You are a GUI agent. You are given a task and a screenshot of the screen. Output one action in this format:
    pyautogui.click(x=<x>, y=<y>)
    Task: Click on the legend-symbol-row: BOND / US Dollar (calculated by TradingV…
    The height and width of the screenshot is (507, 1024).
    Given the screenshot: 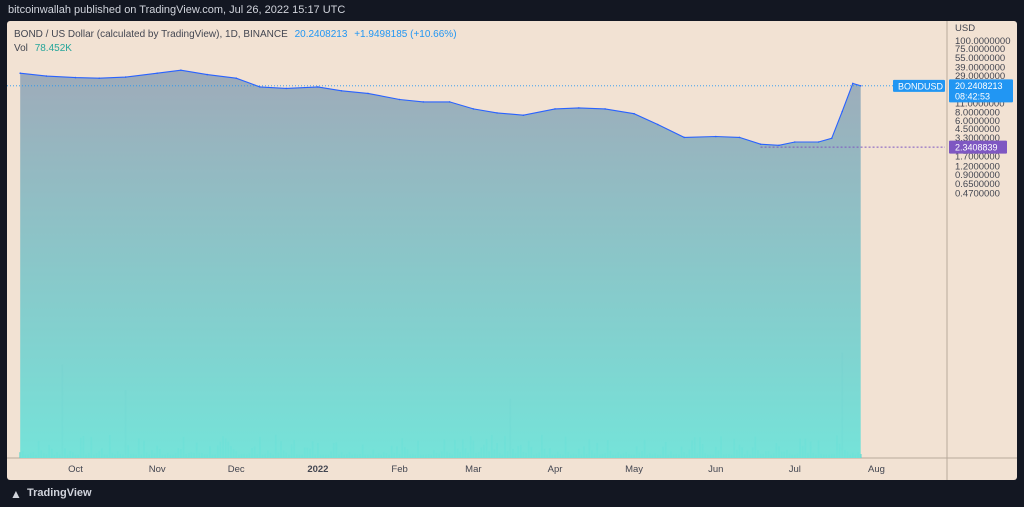 What is the action you would take?
    pyautogui.click(x=235, y=35)
    